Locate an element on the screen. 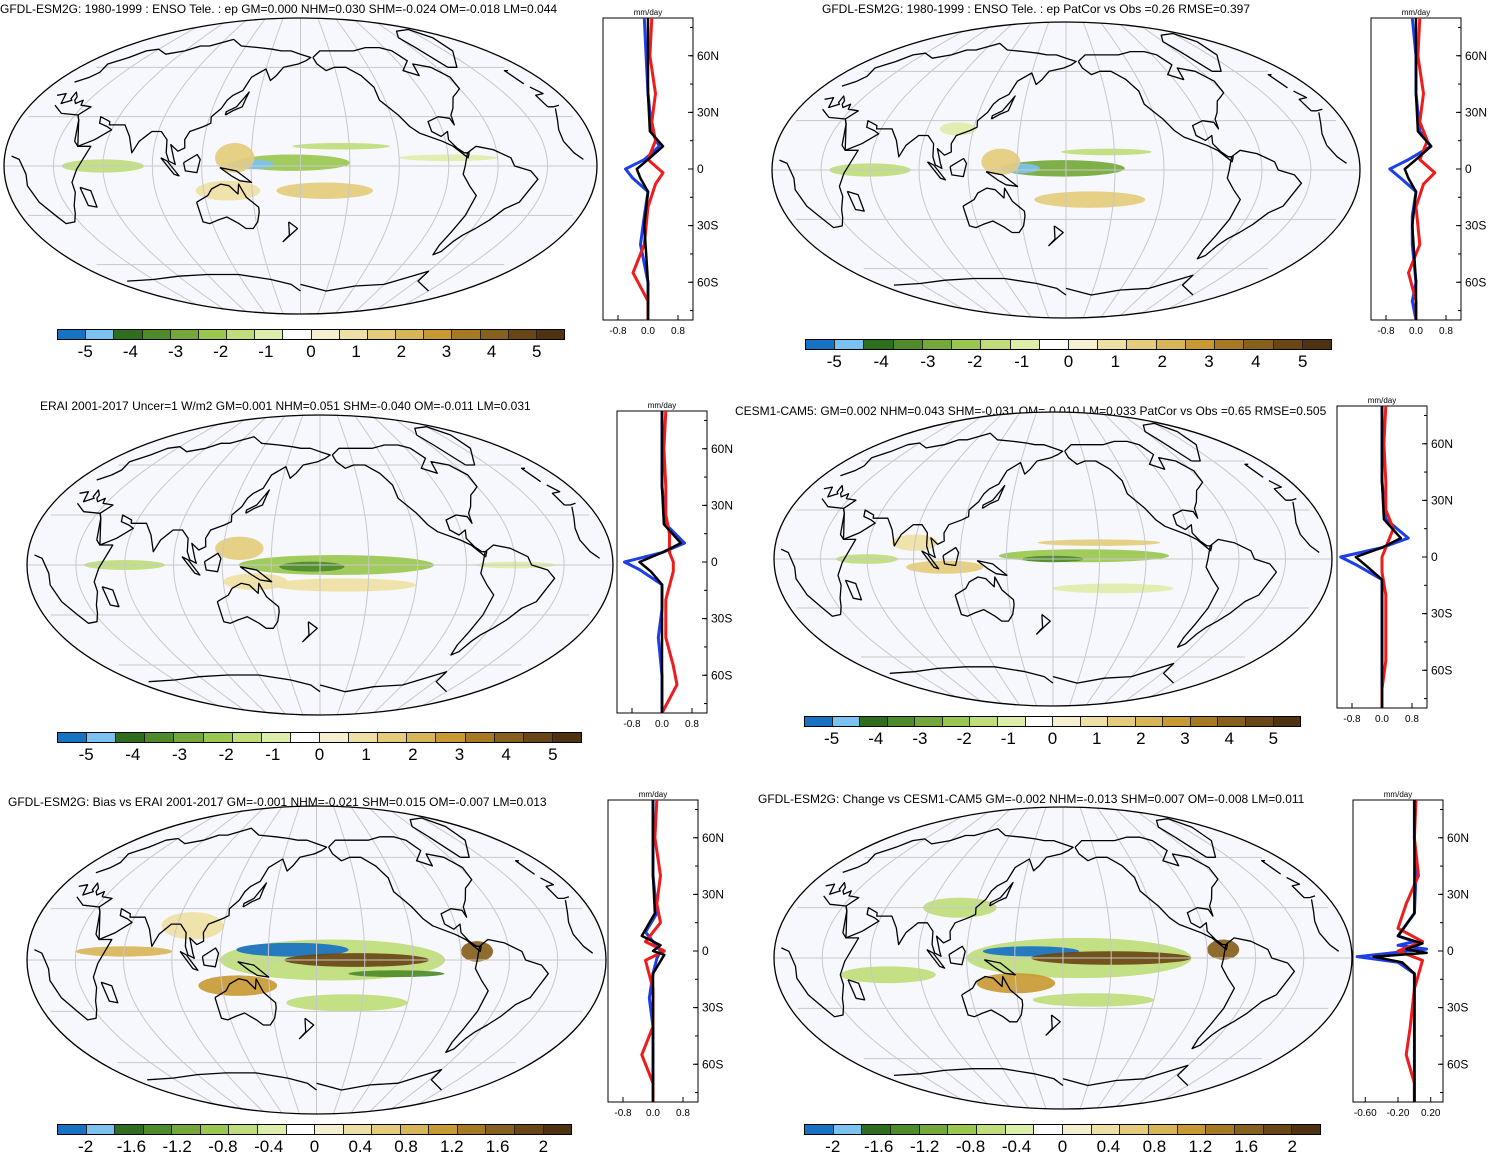  coastline-japan is located at coordinates (257, 501).